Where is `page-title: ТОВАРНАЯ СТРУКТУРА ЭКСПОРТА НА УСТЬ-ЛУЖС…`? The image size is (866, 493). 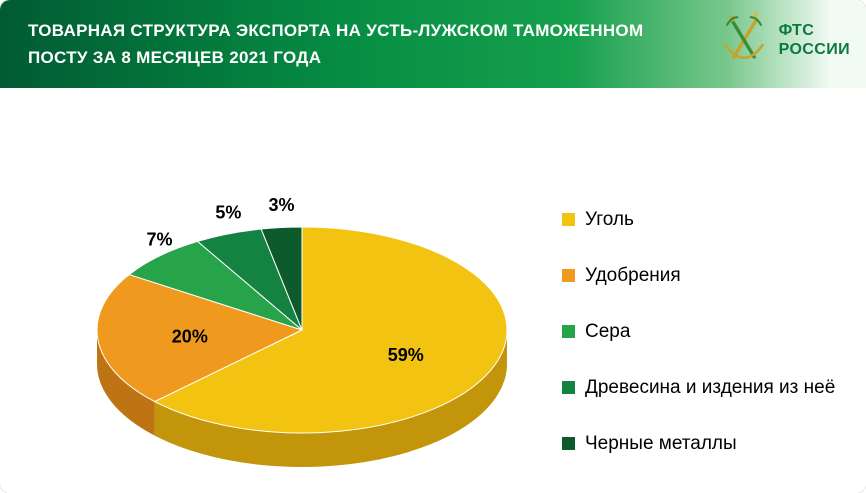 page-title: ТОВАРНАЯ СТРУКТУРА ЭКСПОРТА НА УСТЬ-ЛУЖС… is located at coordinates (335, 44).